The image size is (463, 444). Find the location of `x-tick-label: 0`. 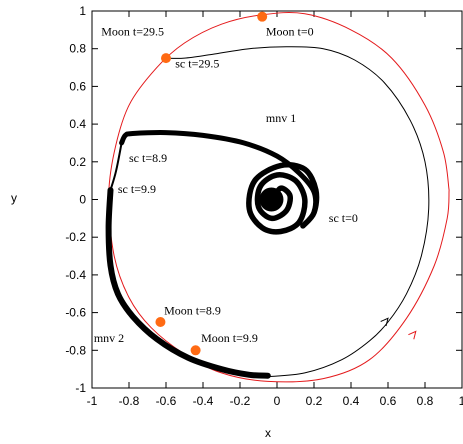

x-tick-label: 0 is located at coordinates (277, 401).